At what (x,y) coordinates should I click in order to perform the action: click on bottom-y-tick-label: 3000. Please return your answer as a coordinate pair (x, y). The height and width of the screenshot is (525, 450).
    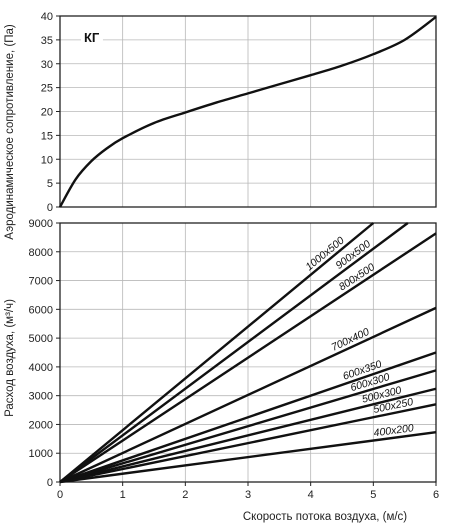
    Looking at the image, I should click on (41, 397).